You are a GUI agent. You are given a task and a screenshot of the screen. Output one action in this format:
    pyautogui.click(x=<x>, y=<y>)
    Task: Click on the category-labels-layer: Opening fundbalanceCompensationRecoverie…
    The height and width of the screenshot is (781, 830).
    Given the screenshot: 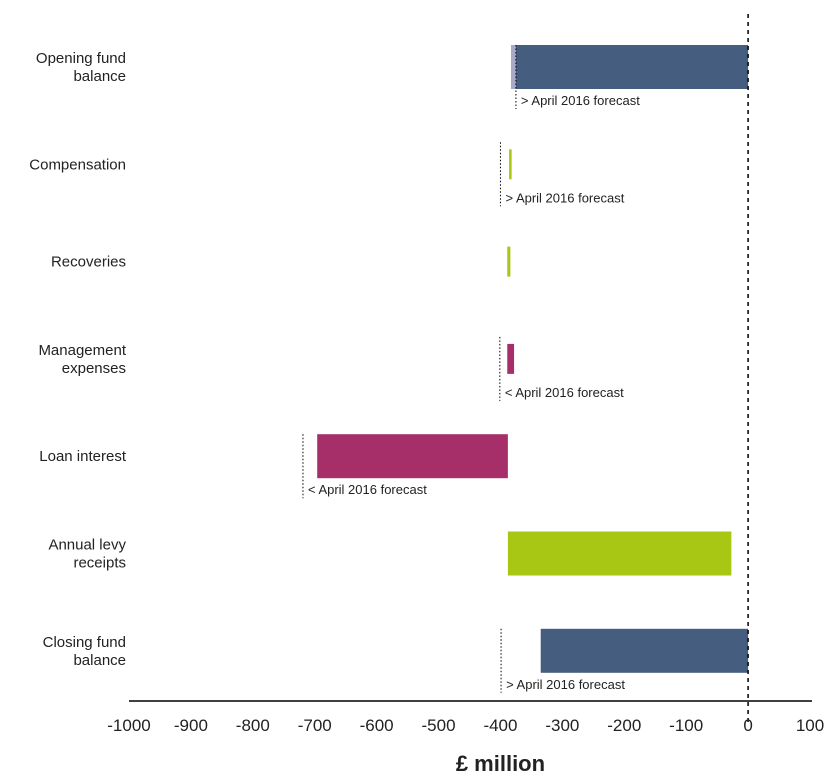 What is the action you would take?
    pyautogui.click(x=78, y=359)
    